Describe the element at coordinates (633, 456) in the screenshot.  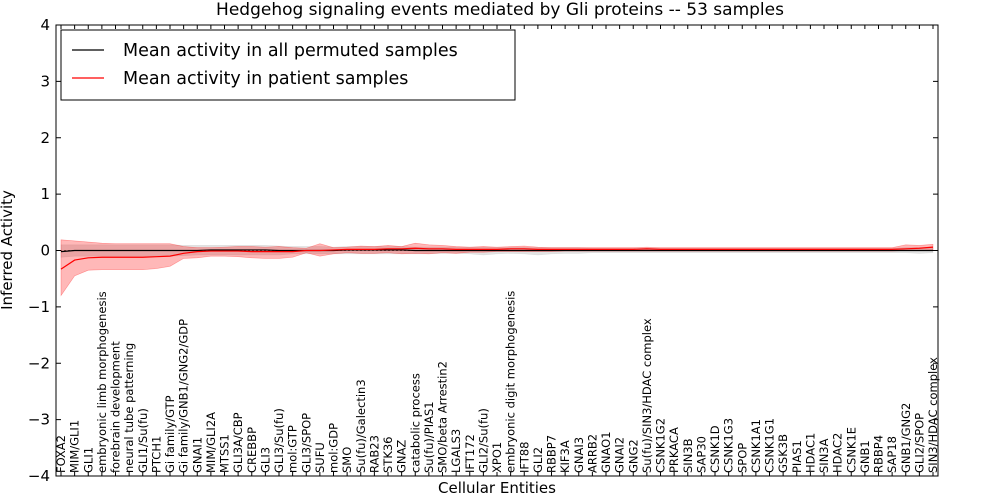
I see `x-category-label: GNG2` at that location.